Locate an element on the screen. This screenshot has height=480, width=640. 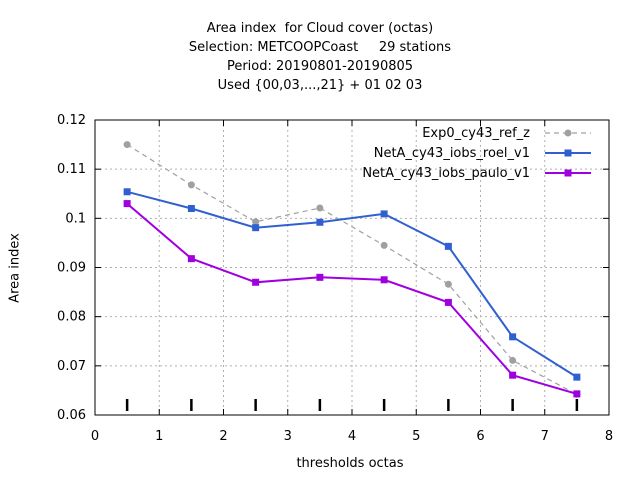
y-tick-label: 0.06 is located at coordinates (71, 415).